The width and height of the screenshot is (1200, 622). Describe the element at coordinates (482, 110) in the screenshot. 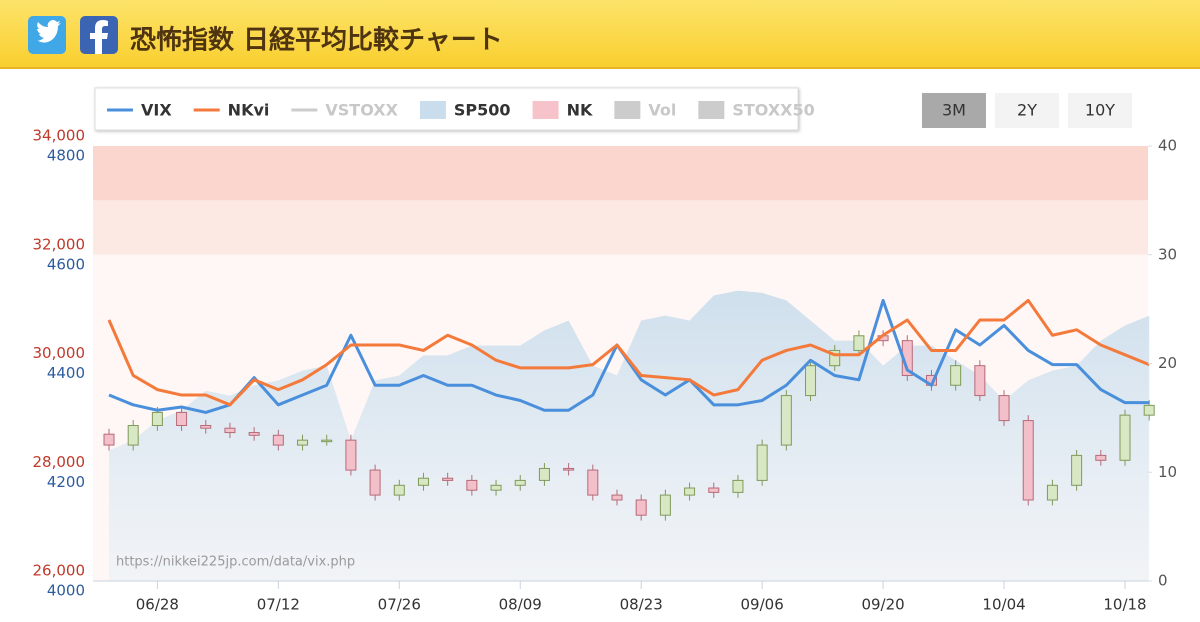

I see `legend-label: SP500` at that location.